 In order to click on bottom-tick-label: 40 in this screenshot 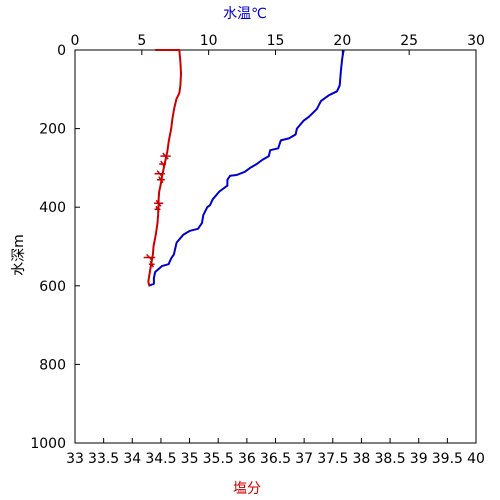, I will do `click(476, 459)`.